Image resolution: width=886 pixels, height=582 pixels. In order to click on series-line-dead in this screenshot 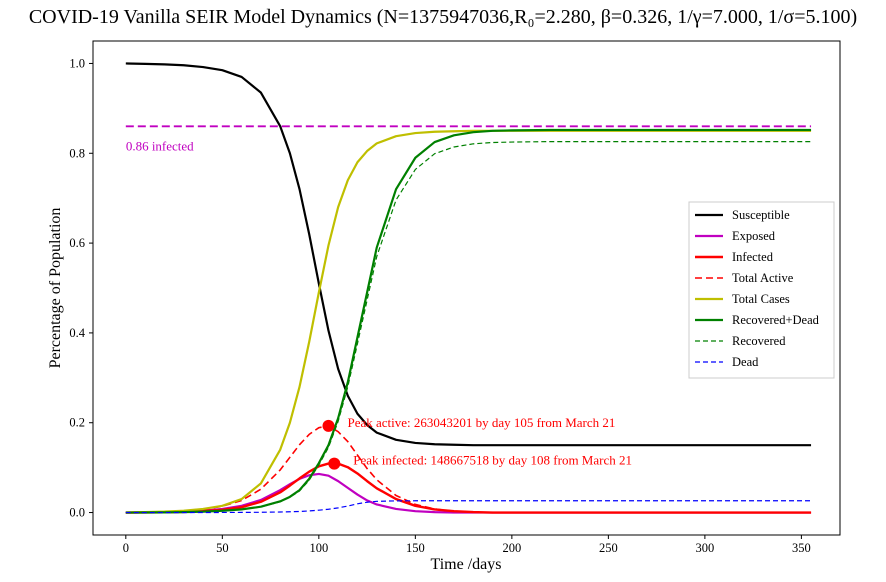, I will do `click(468, 507)`.